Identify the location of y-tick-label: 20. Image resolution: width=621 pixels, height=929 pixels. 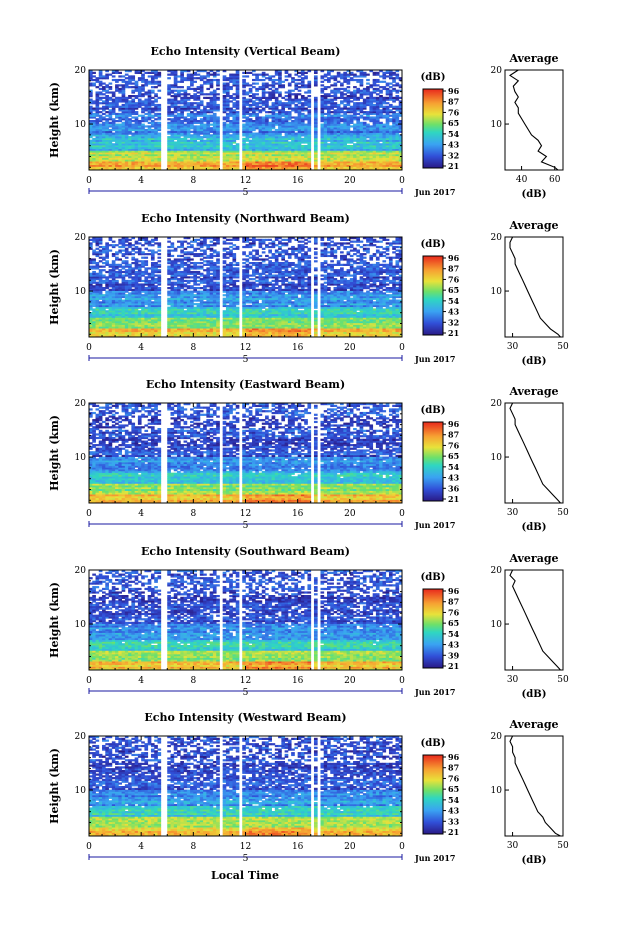
(81, 71).